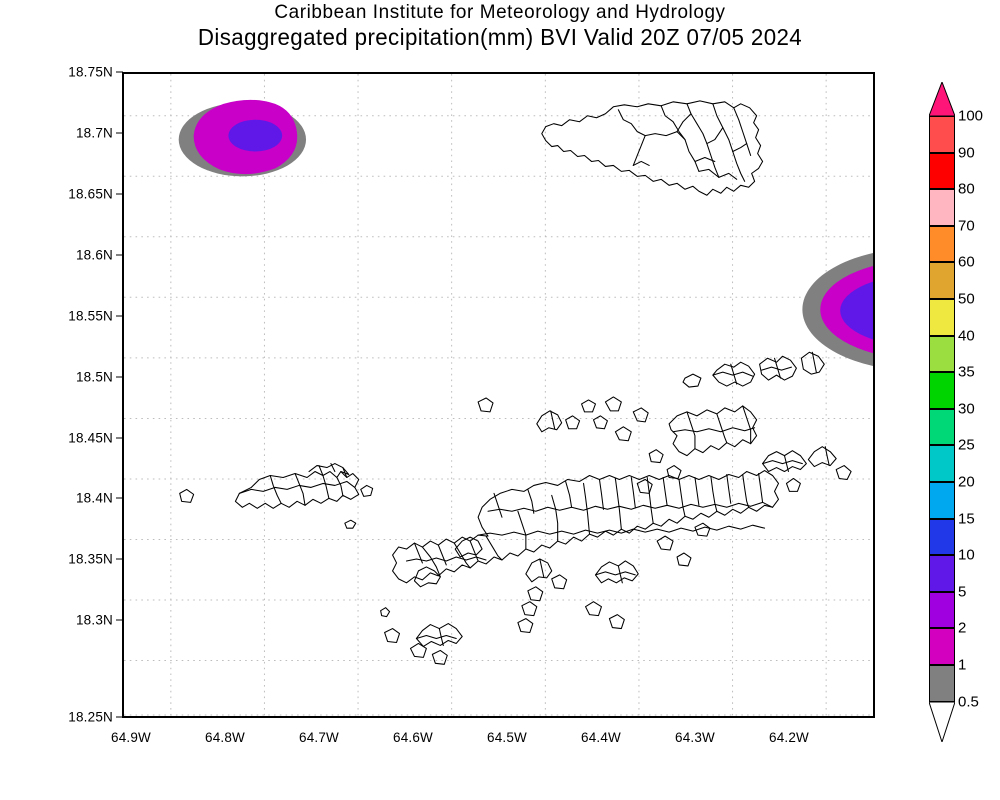 Image resolution: width=1000 pixels, height=800 pixels. Describe the element at coordinates (942, 99) in the screenshot. I see `colorbar-over-arrow` at that location.